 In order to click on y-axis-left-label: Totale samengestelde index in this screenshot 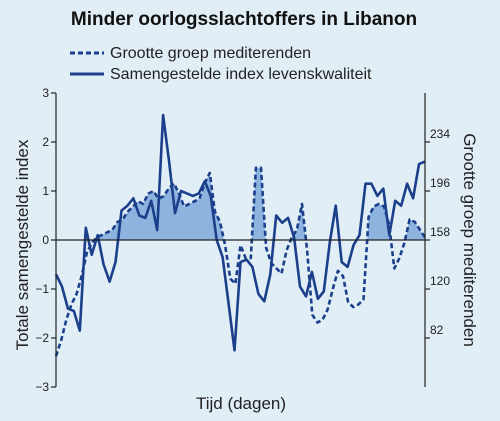, I will do `click(22, 244)`.